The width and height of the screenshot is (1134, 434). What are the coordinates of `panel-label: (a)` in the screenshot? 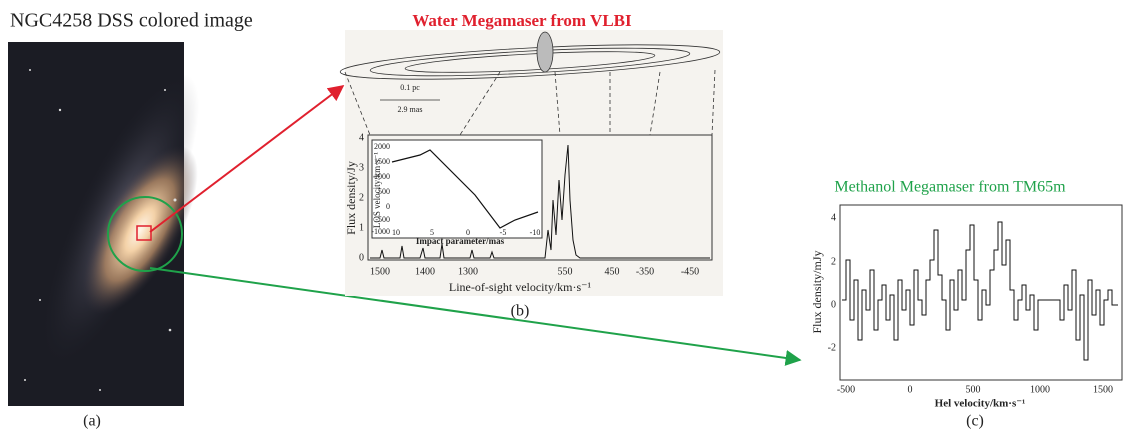 It's located at (92, 421).